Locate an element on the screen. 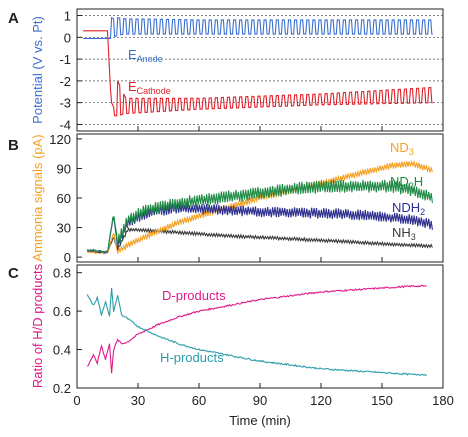  legend-nd3-sub: 3 is located at coordinates (411, 152).